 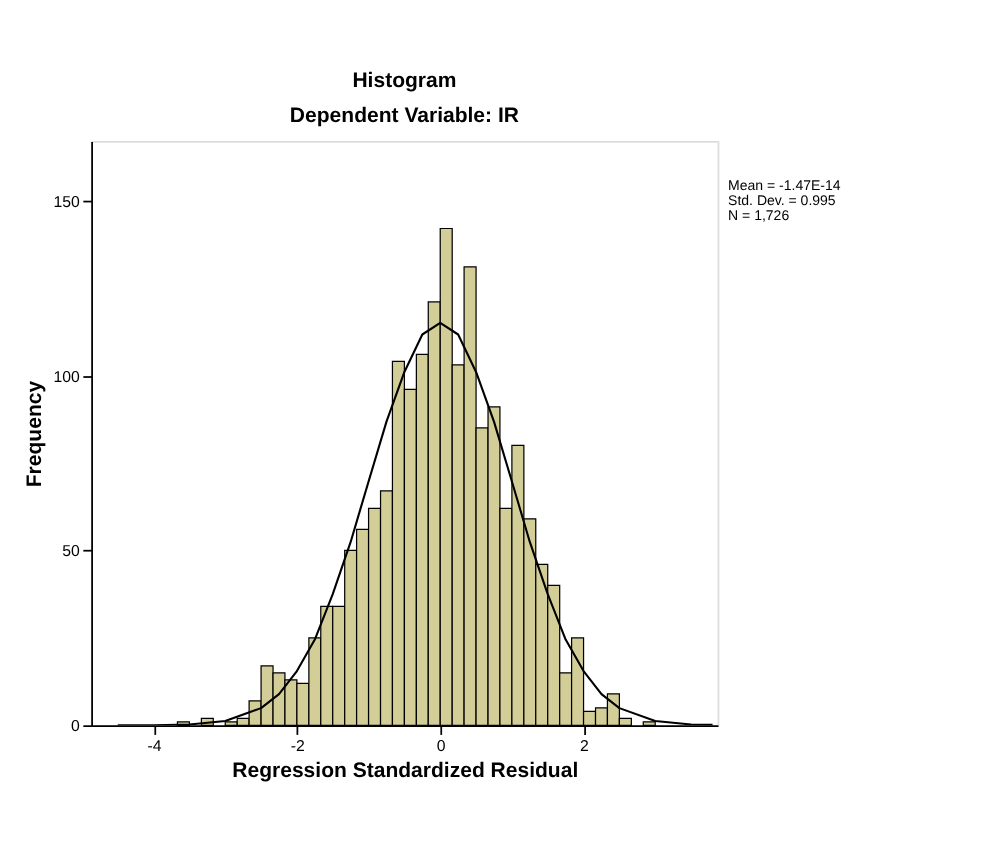 I want to click on y-axis-title: Frequency, so click(x=35, y=434).